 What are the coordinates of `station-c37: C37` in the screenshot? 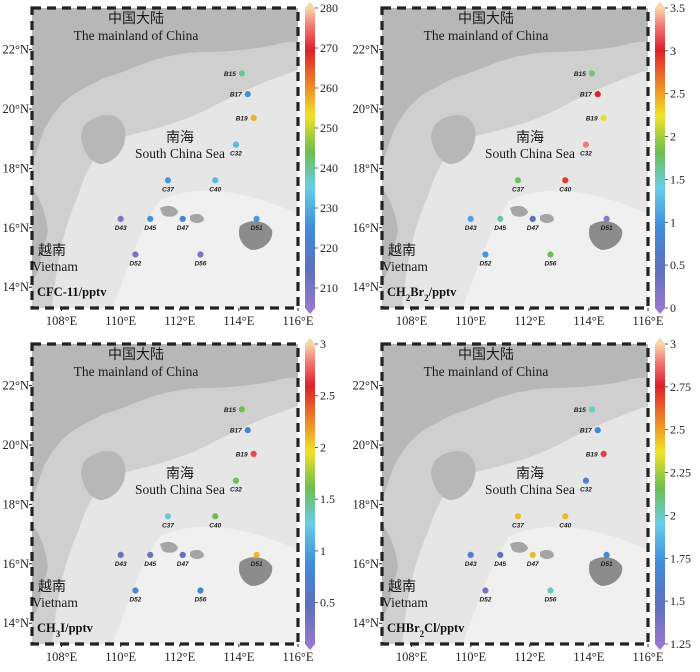 It's located at (518, 185).